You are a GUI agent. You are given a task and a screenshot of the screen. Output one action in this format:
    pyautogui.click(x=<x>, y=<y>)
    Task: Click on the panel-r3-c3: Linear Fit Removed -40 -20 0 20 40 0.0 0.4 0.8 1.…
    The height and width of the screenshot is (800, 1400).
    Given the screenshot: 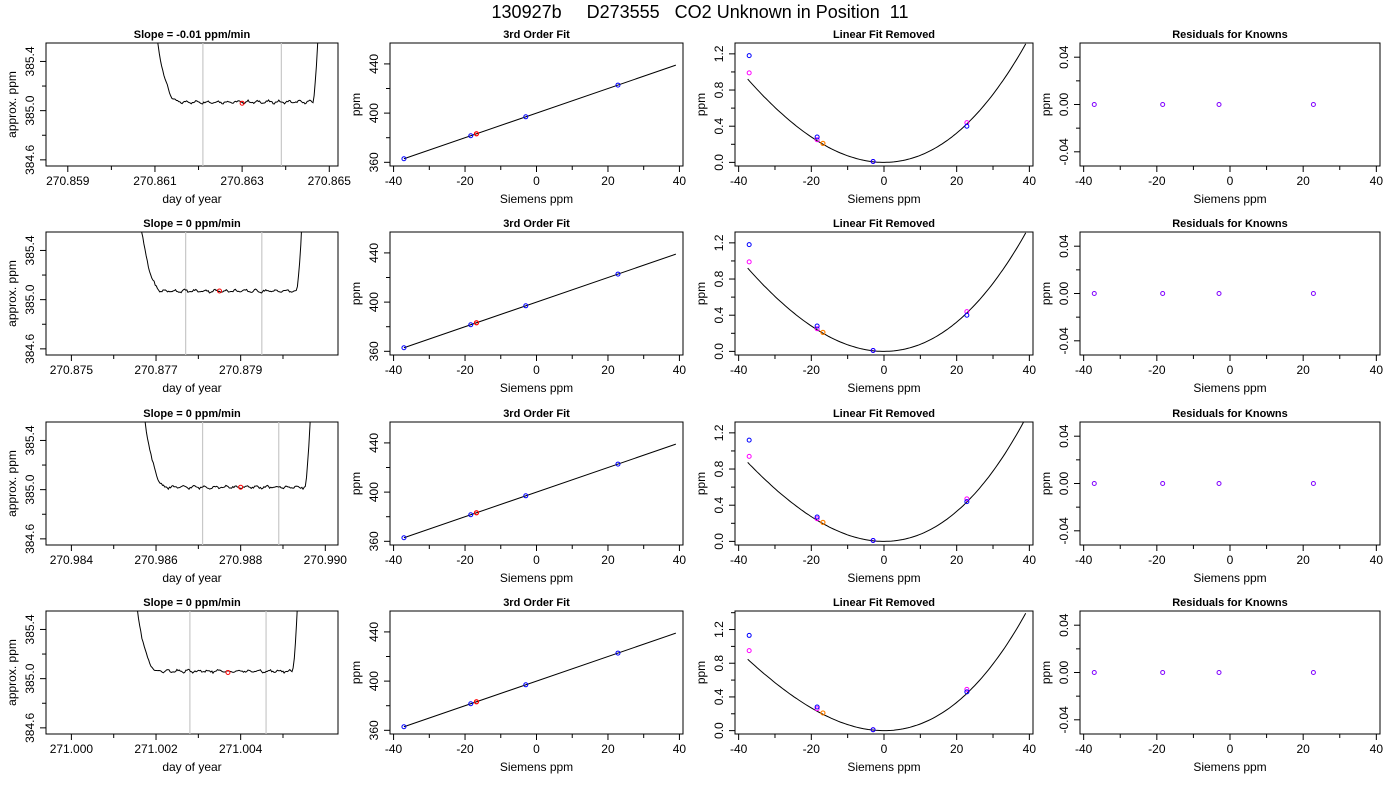 What is the action you would take?
    pyautogui.click(x=865, y=496)
    